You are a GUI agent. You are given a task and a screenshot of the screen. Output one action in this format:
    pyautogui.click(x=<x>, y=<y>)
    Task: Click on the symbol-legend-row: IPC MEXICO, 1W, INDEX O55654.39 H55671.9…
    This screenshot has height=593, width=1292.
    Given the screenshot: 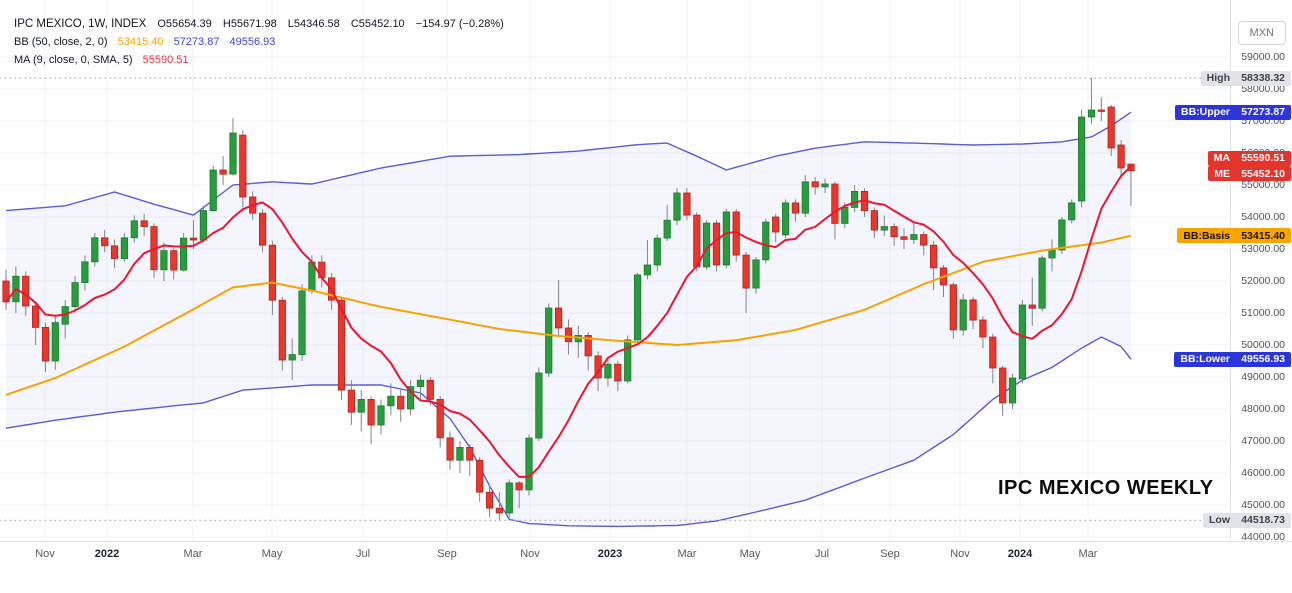 What is the action you would take?
    pyautogui.click(x=259, y=24)
    